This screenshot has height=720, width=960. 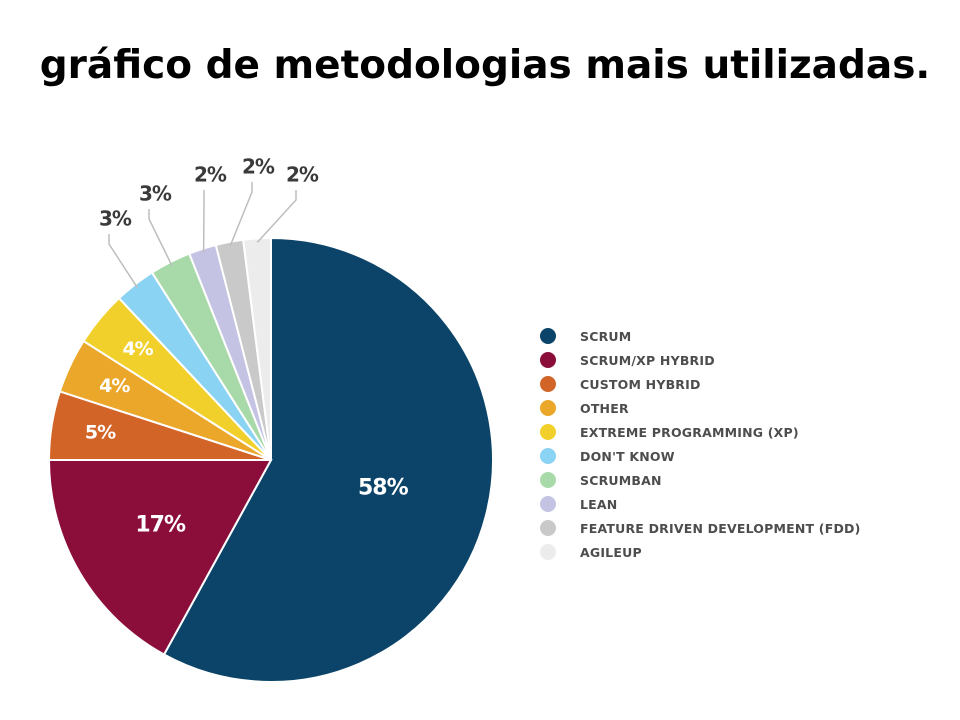 I want to click on slice-label-feature-driven-development-fdd: 2%, so click(x=258, y=167).